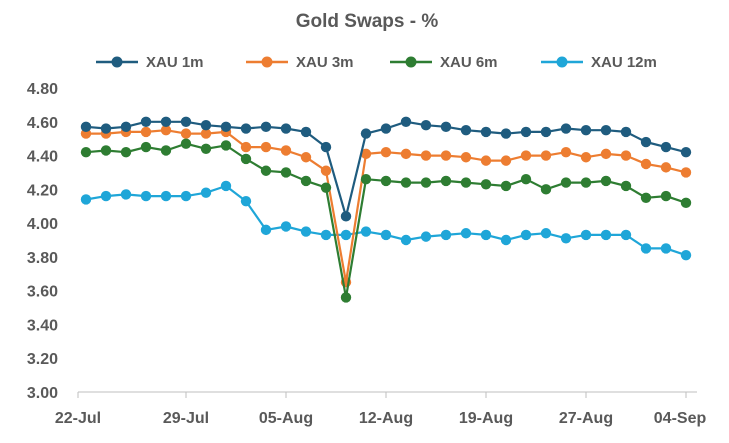 The width and height of the screenshot is (729, 443). Describe the element at coordinates (624, 62) in the screenshot. I see `legend-label: XAU 12m` at that location.